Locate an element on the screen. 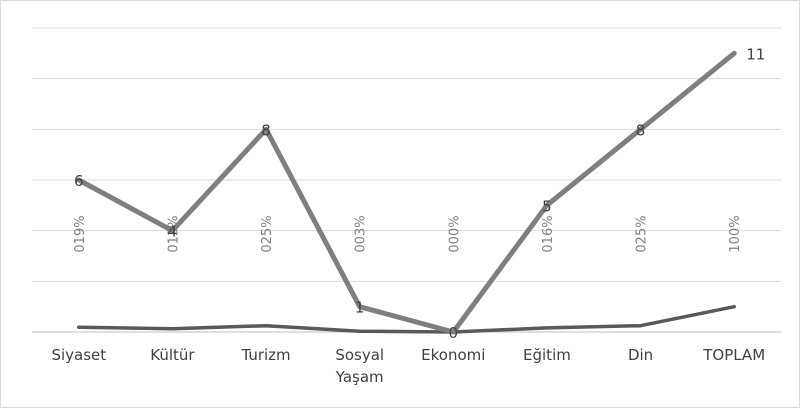  data-label: 1 is located at coordinates (360, 308).